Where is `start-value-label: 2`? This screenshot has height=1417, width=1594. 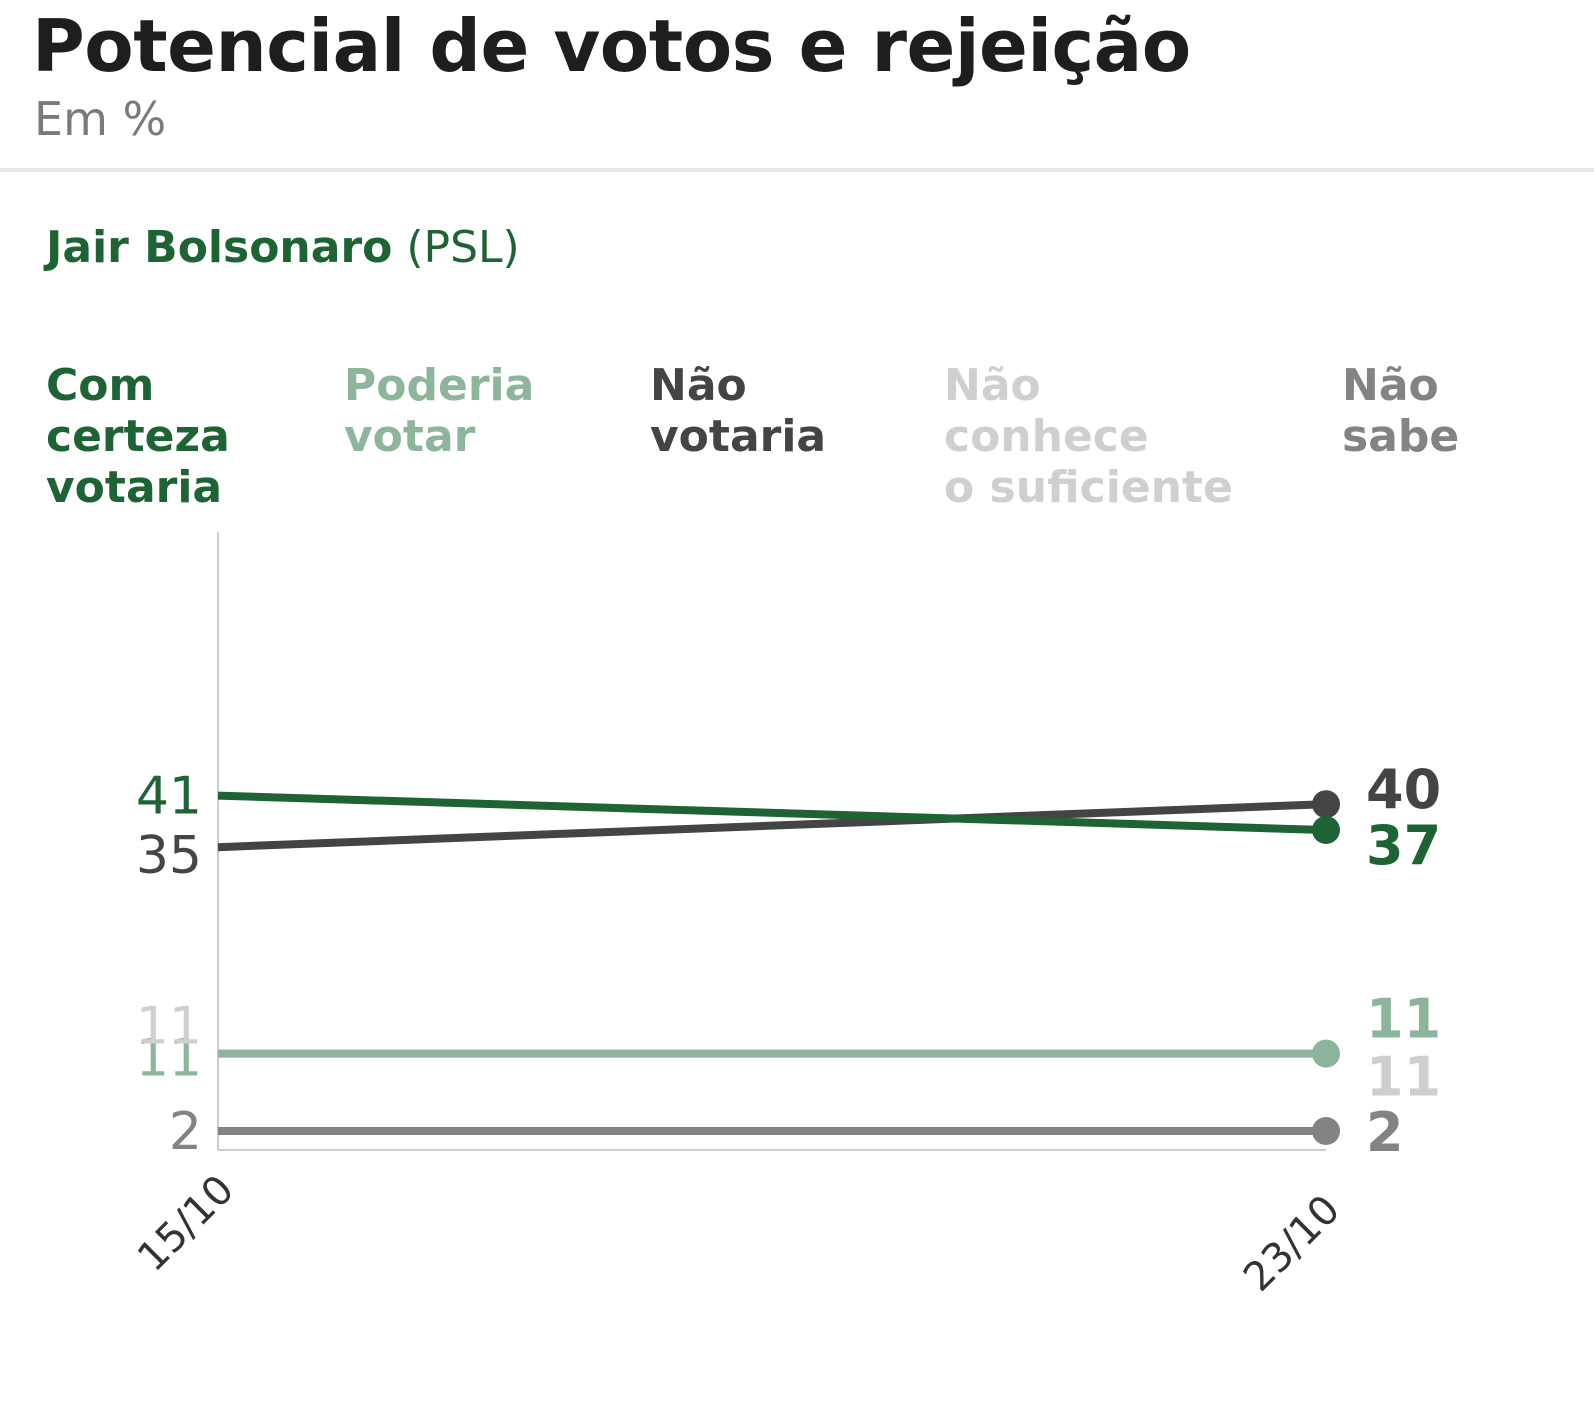 start-value-label: 2 is located at coordinates (185, 1132).